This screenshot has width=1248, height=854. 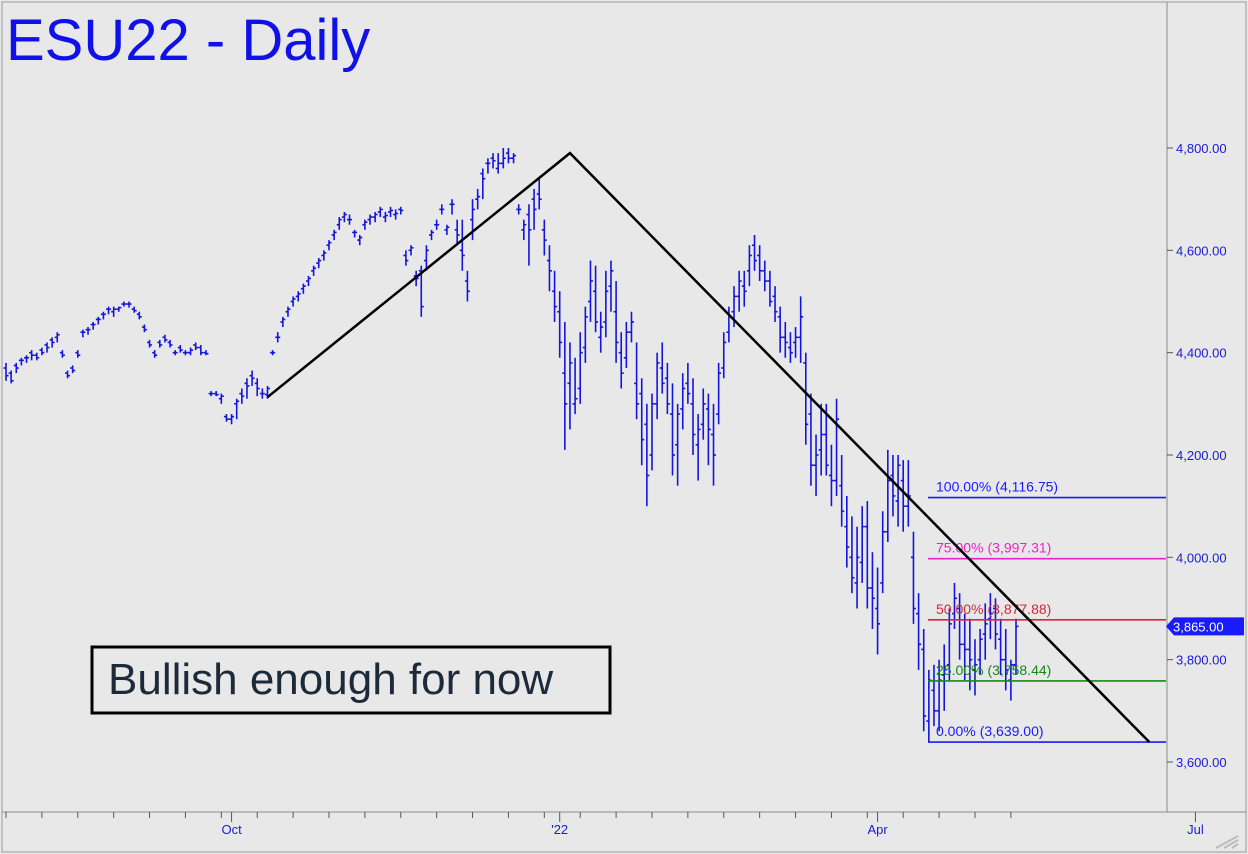 I want to click on fib-pct: 50.00%, so click(x=959, y=609).